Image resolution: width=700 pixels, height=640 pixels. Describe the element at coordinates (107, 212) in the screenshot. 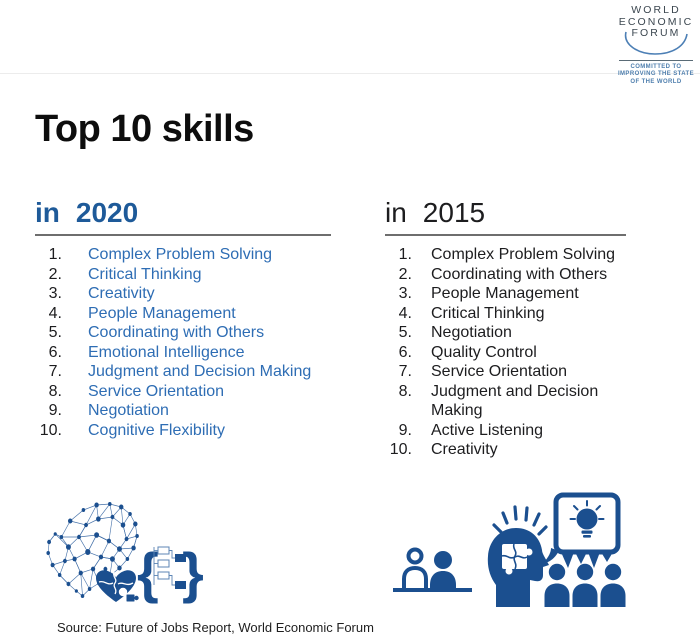

I see `header-year-2020: 2020` at that location.